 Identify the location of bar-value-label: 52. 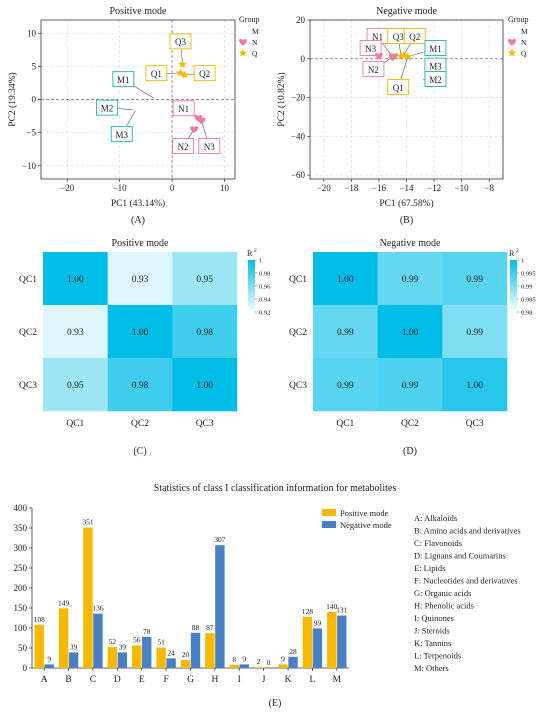
(113, 641).